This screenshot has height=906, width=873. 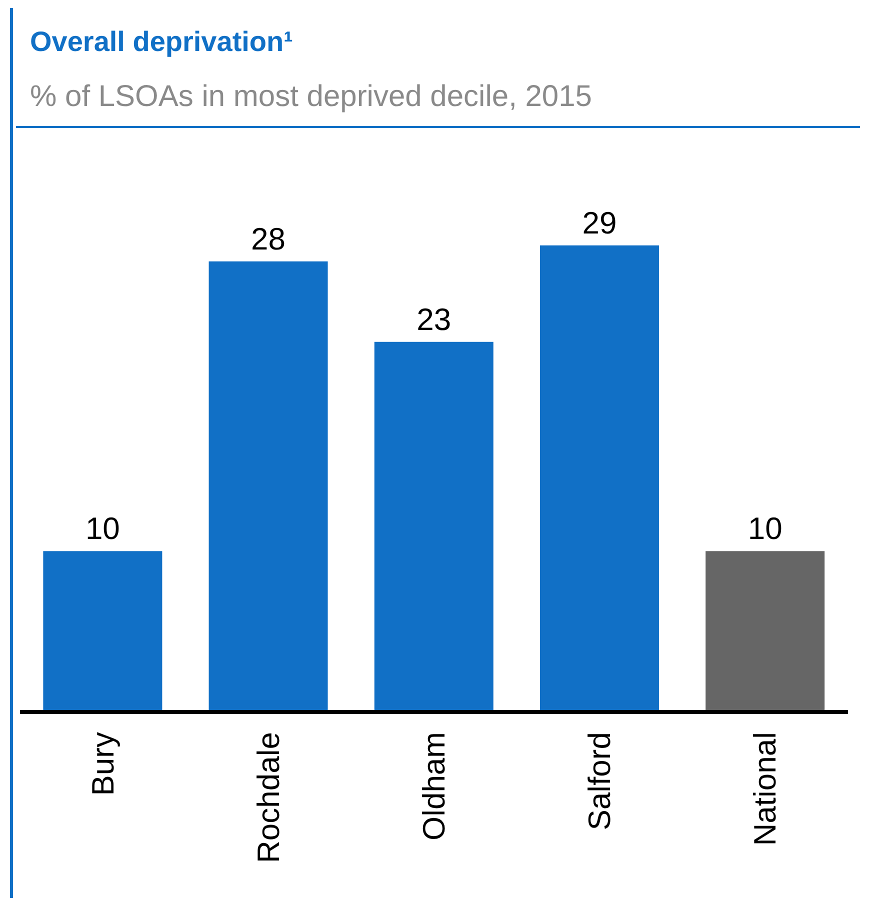 I want to click on chart-title: Overall deprivation¹, so click(x=161, y=42).